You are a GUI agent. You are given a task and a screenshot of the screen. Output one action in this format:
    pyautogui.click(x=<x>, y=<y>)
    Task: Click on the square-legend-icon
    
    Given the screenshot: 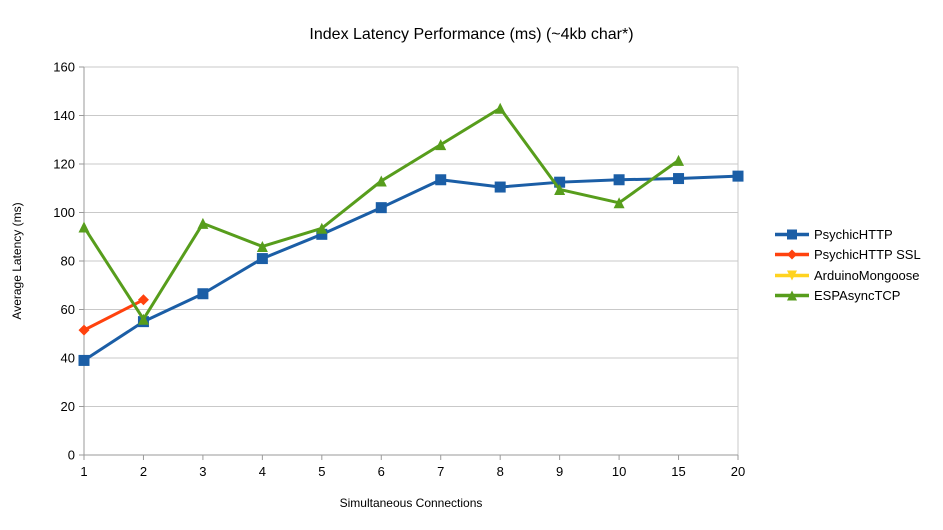 What is the action you would take?
    pyautogui.click(x=792, y=234)
    